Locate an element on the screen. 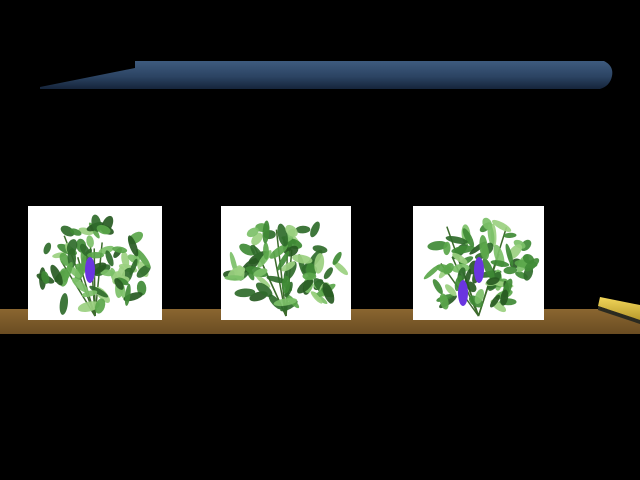 This screenshot has width=640, height=480. leafy-plant-icon is located at coordinates (286, 268).